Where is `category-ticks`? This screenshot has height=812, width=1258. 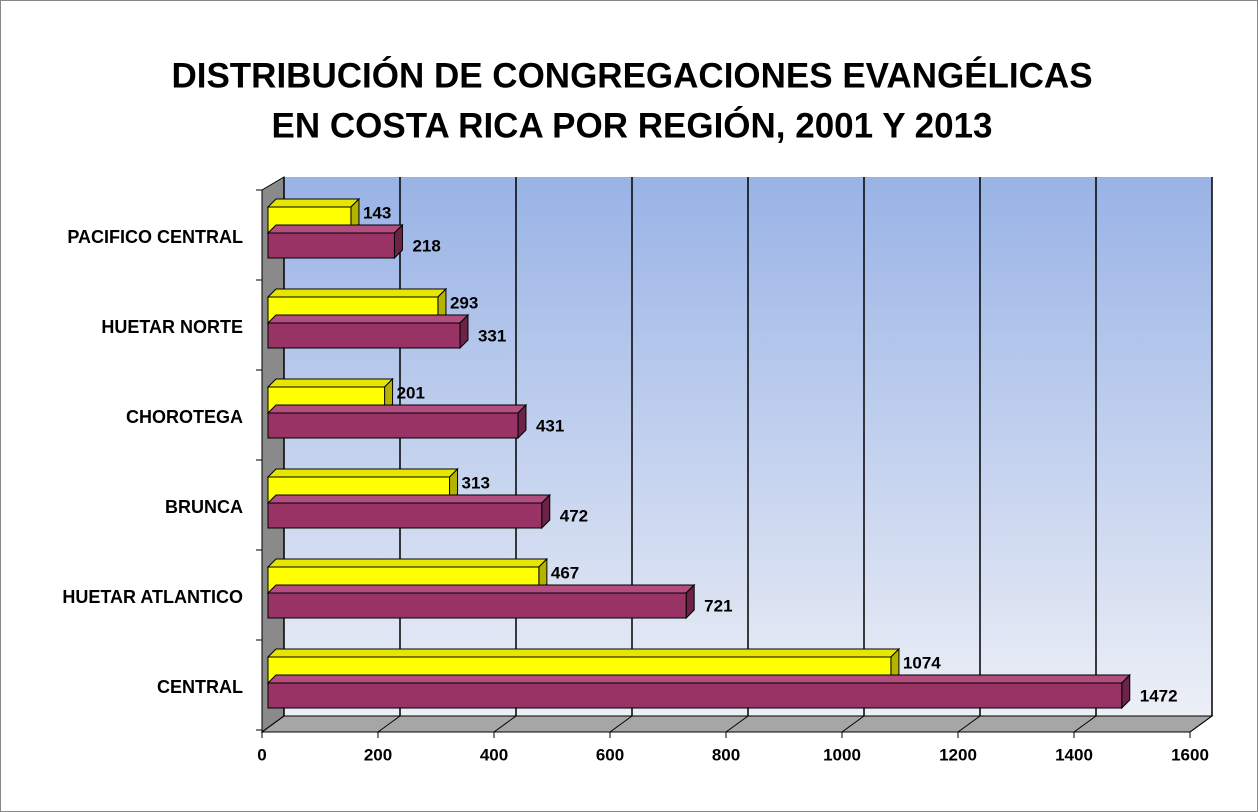 category-ticks is located at coordinates (259, 460).